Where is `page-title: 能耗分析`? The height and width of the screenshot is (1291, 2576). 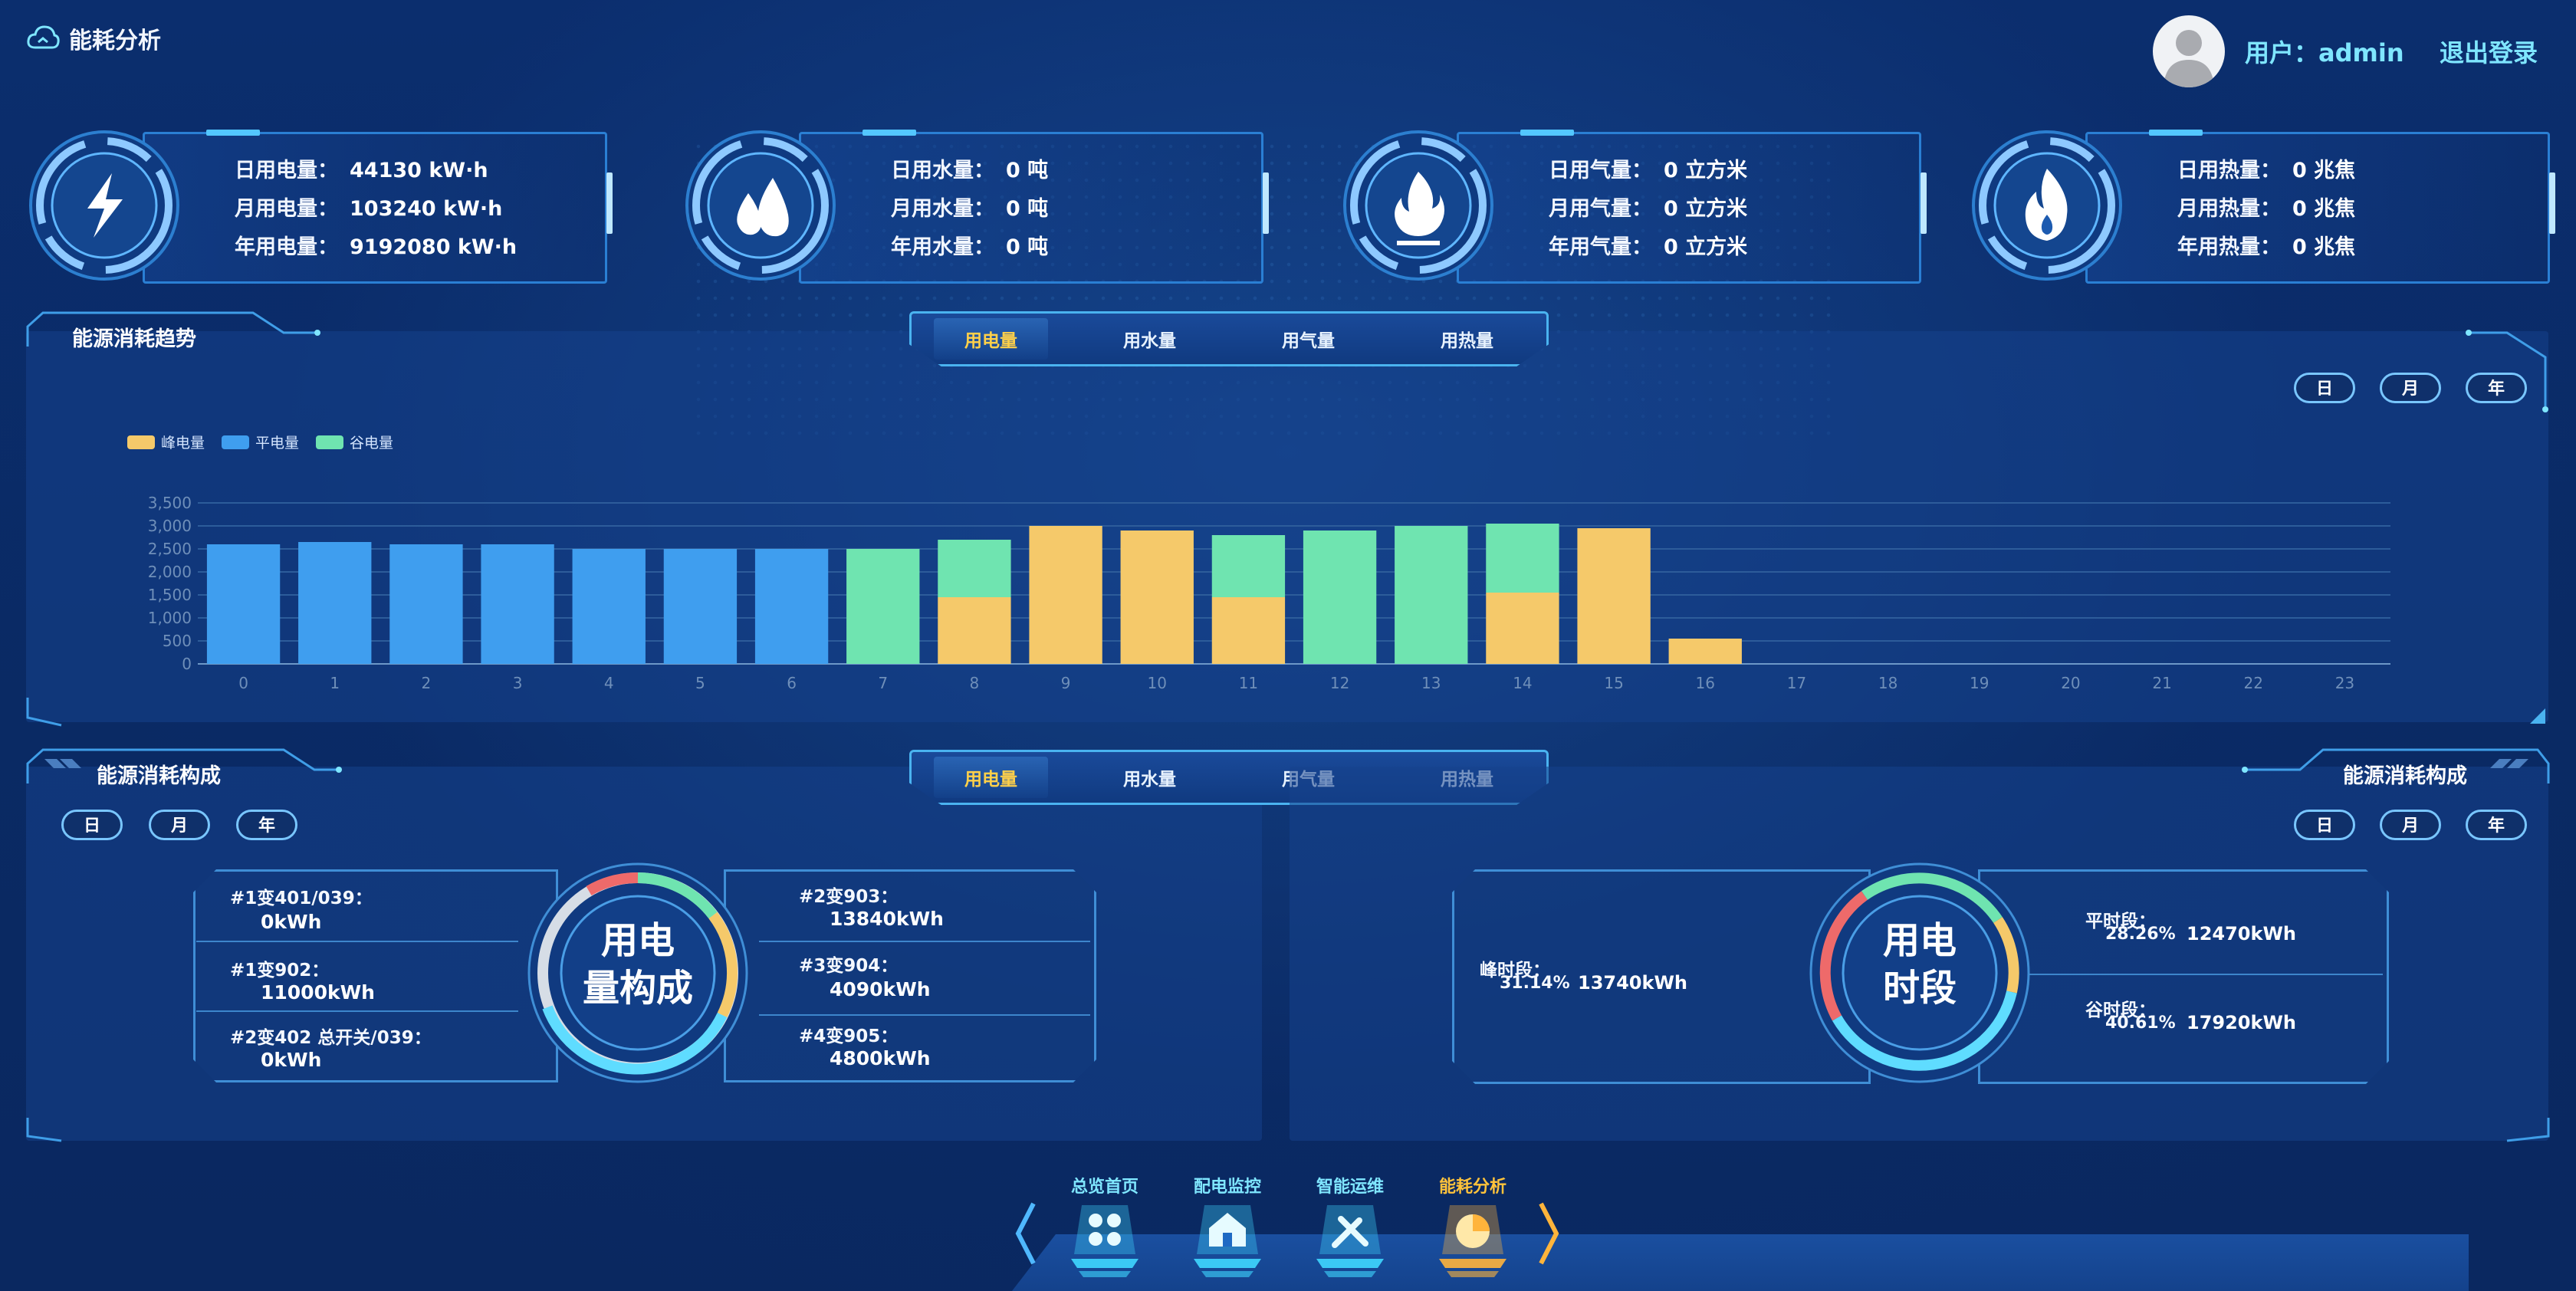
page-title: 能耗分析 is located at coordinates (115, 41).